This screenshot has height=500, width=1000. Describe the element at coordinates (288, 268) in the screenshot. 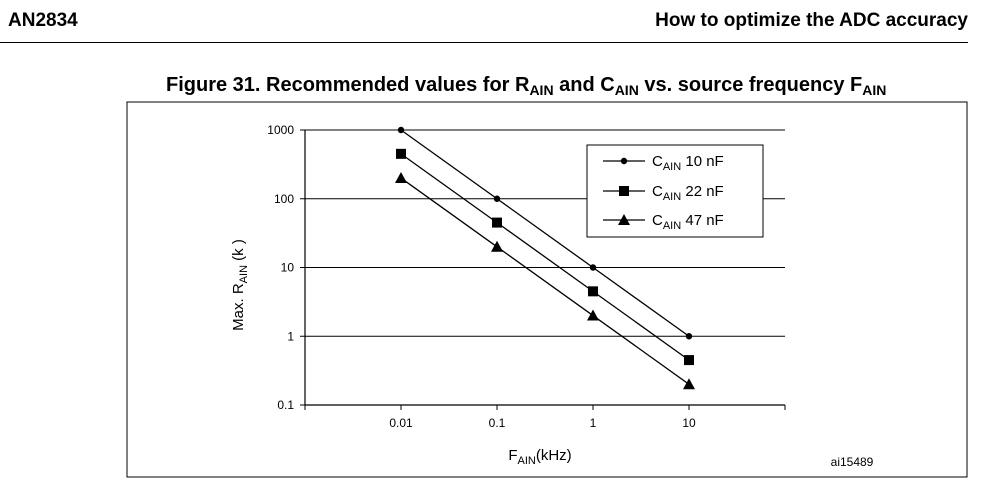

I see `y-tick-label: 10` at that location.